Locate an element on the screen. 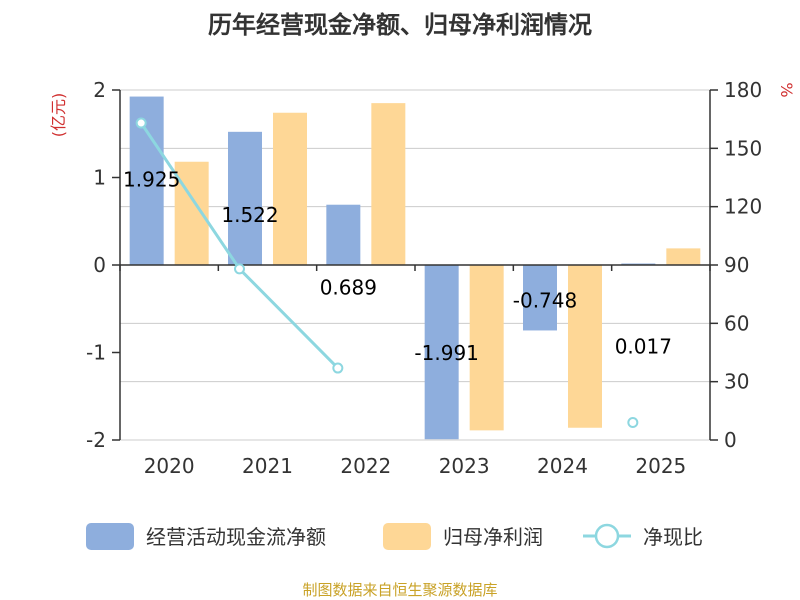 The height and width of the screenshot is (600, 800). bar-cashflow-2024 is located at coordinates (540, 298).